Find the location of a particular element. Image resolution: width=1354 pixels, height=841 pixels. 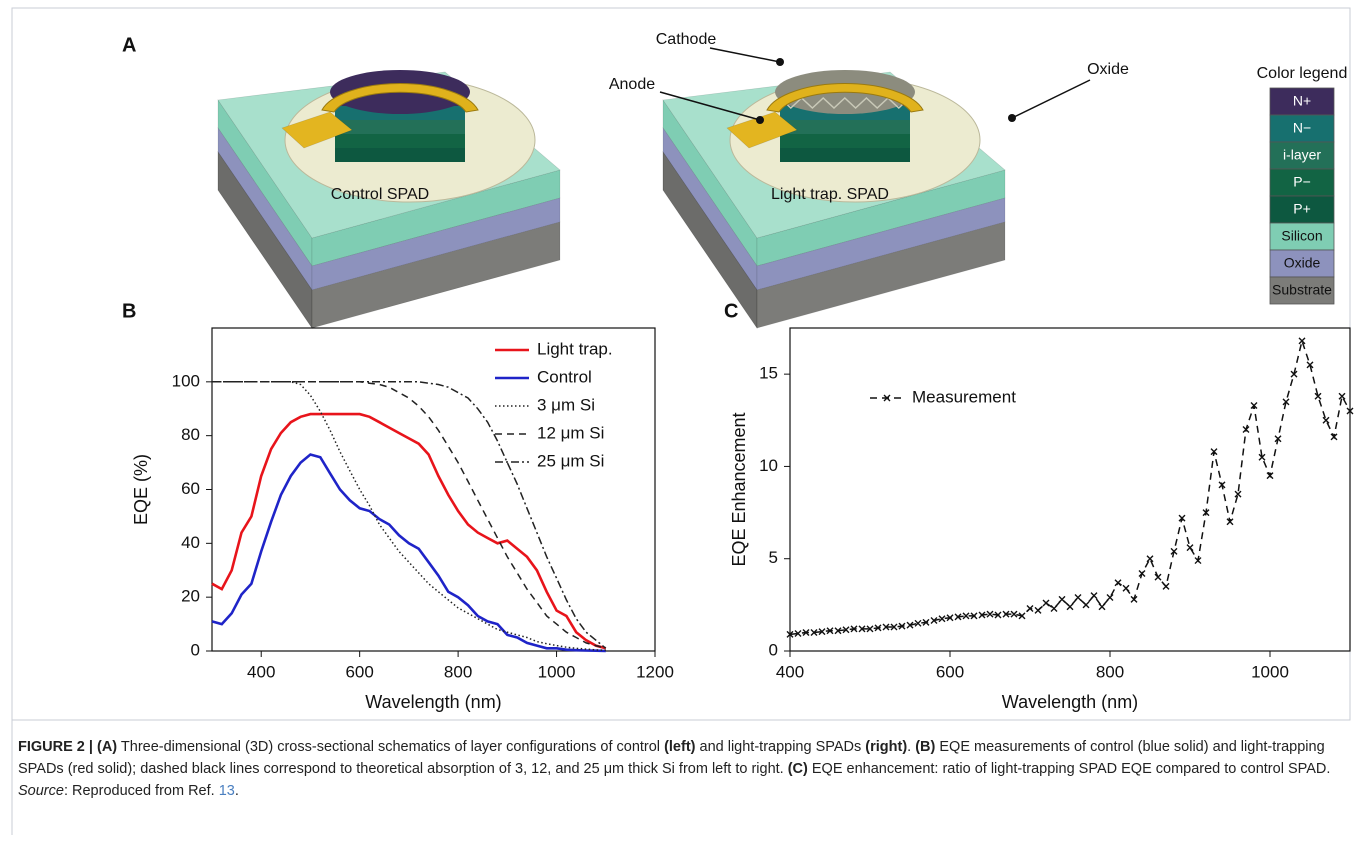

panel-letter: A is located at coordinates (129, 45).